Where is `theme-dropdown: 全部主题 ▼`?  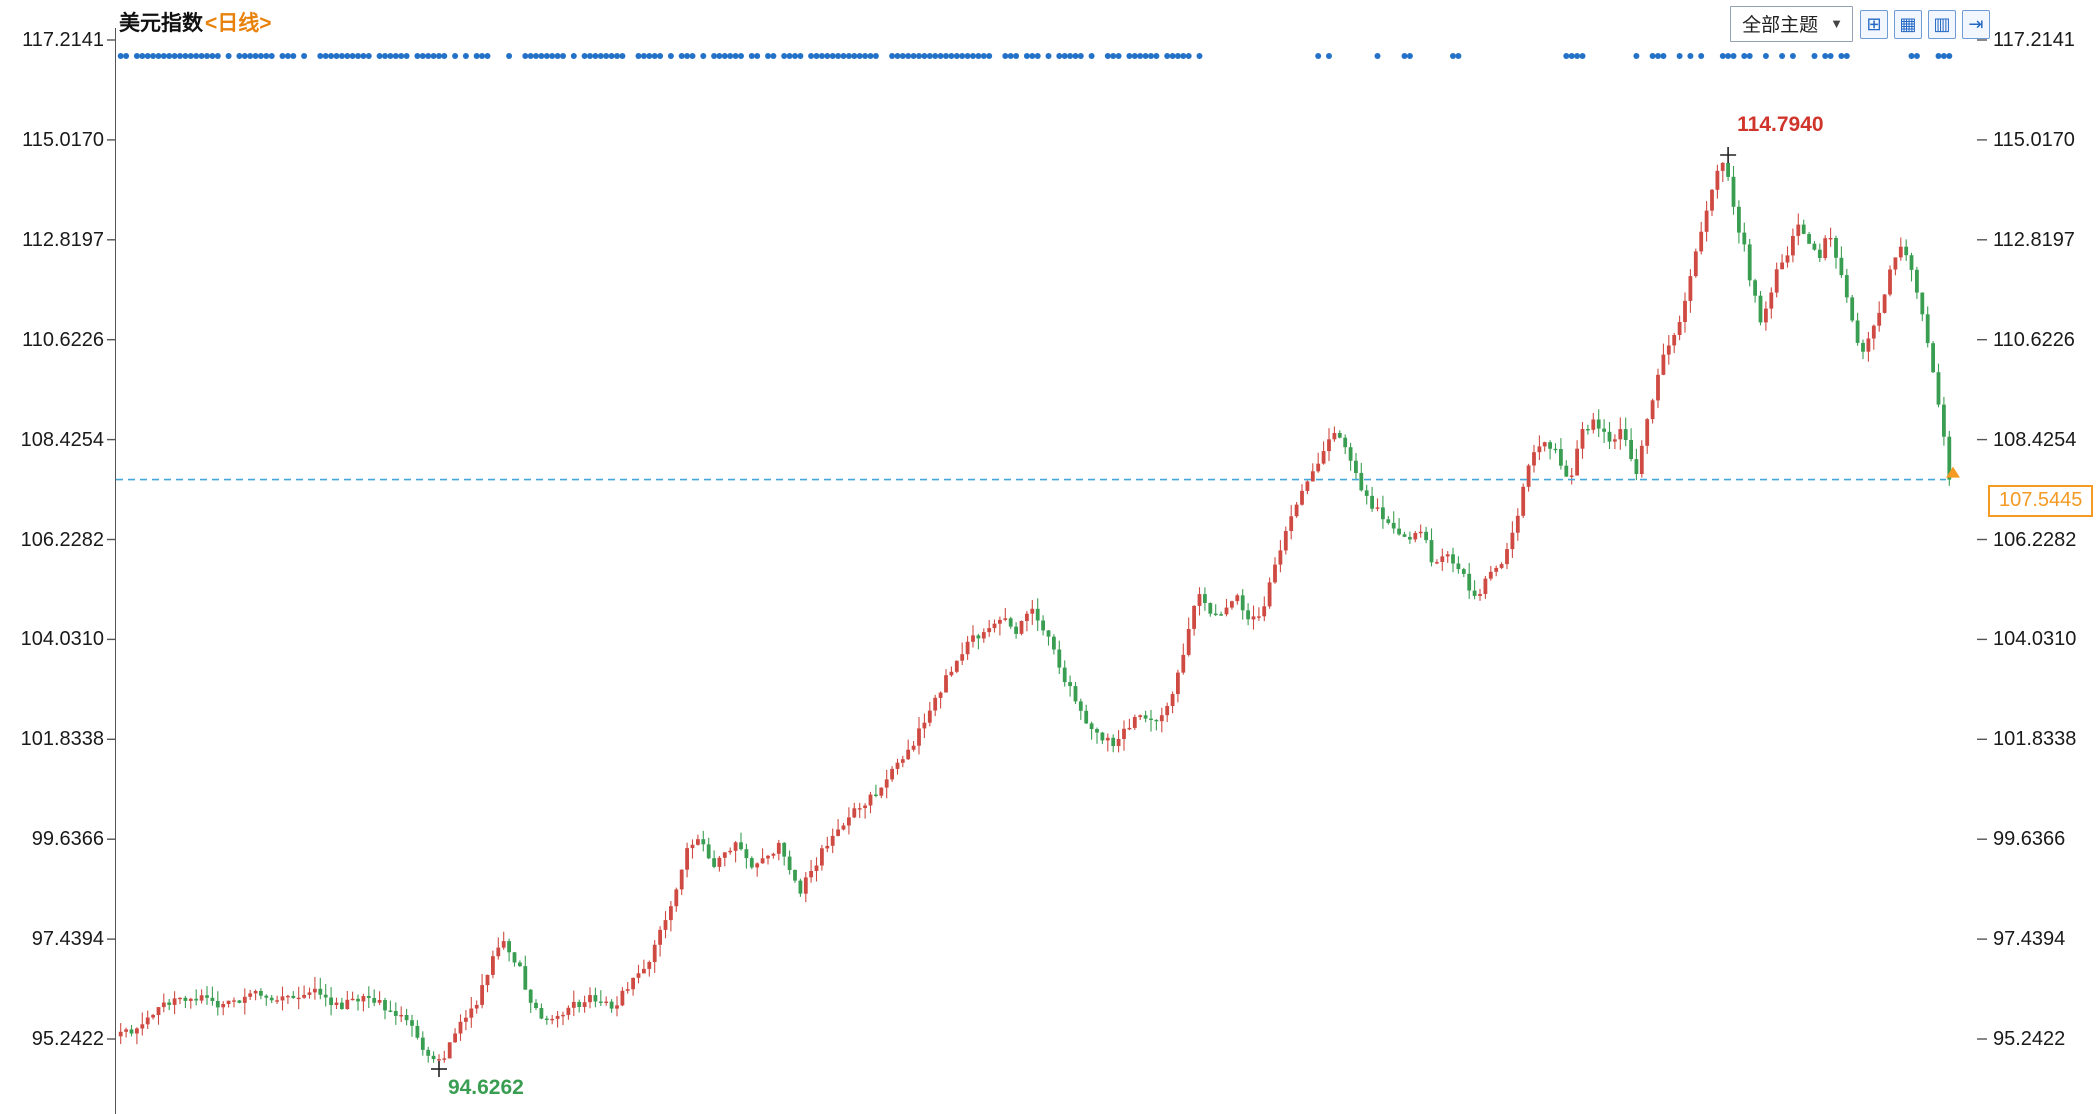 theme-dropdown: 全部主题 ▼ is located at coordinates (1791, 24).